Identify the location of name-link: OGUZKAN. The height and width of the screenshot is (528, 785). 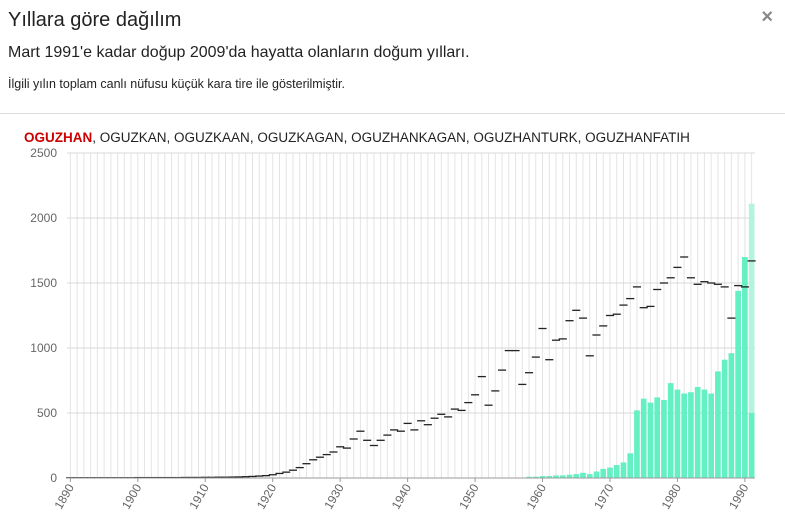
(133, 137).